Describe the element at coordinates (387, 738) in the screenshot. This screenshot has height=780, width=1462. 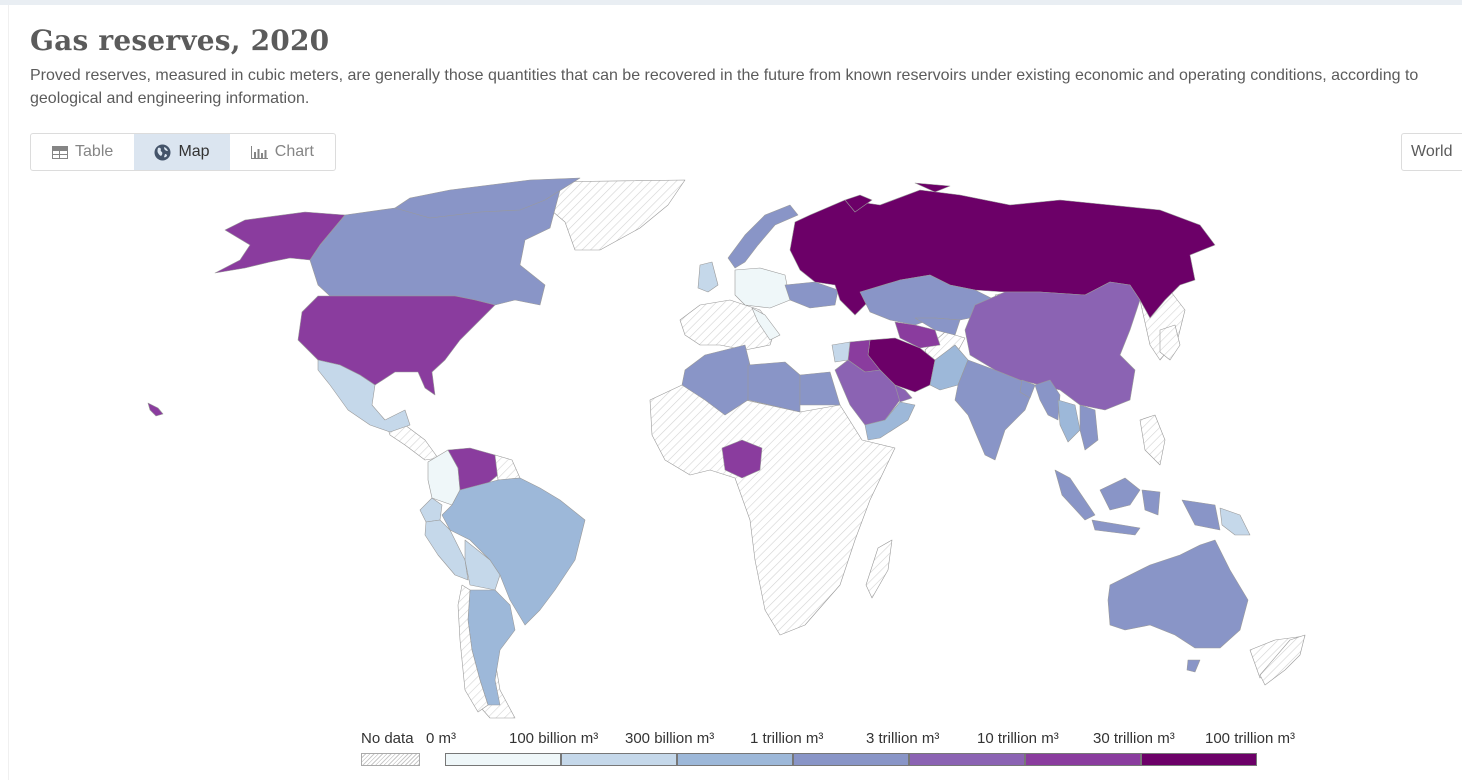
I see `legend-no-data-label: No data` at that location.